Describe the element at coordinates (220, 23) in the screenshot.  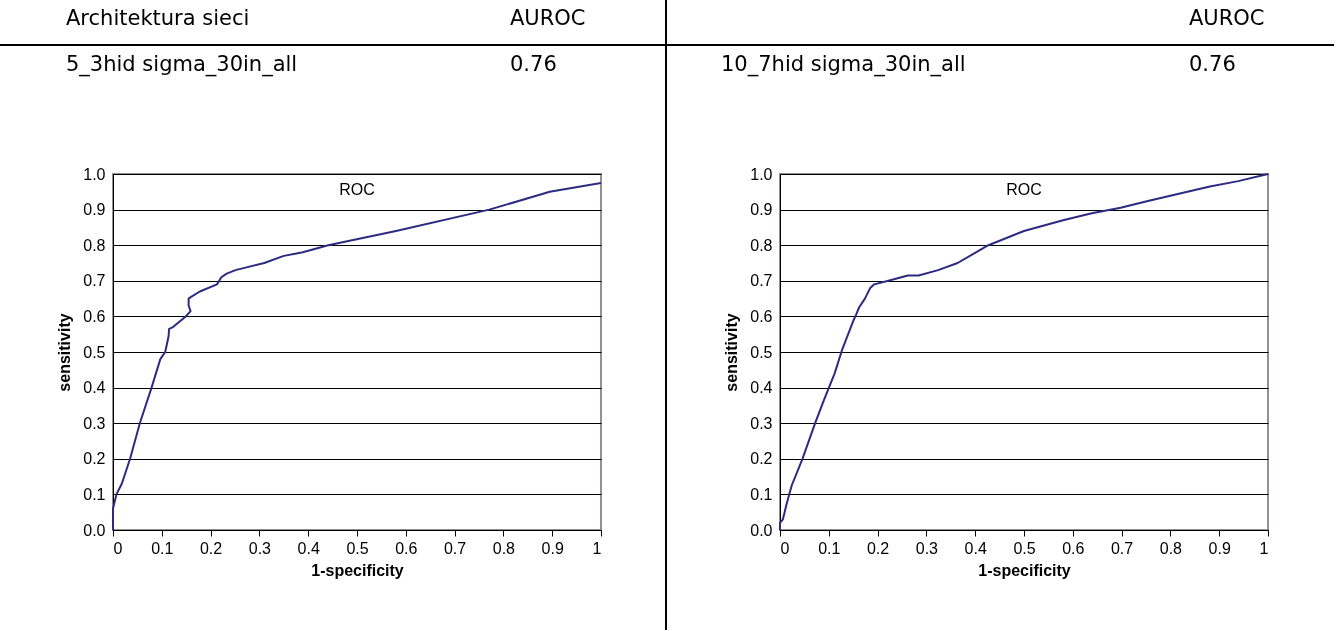
I see `text: Architektura sieci` at that location.